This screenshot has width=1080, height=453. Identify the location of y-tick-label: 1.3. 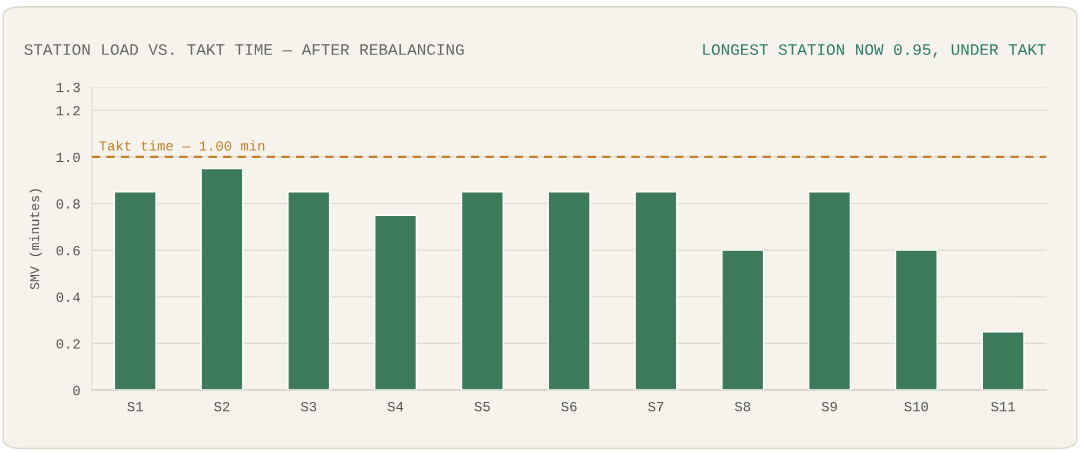
(68, 87).